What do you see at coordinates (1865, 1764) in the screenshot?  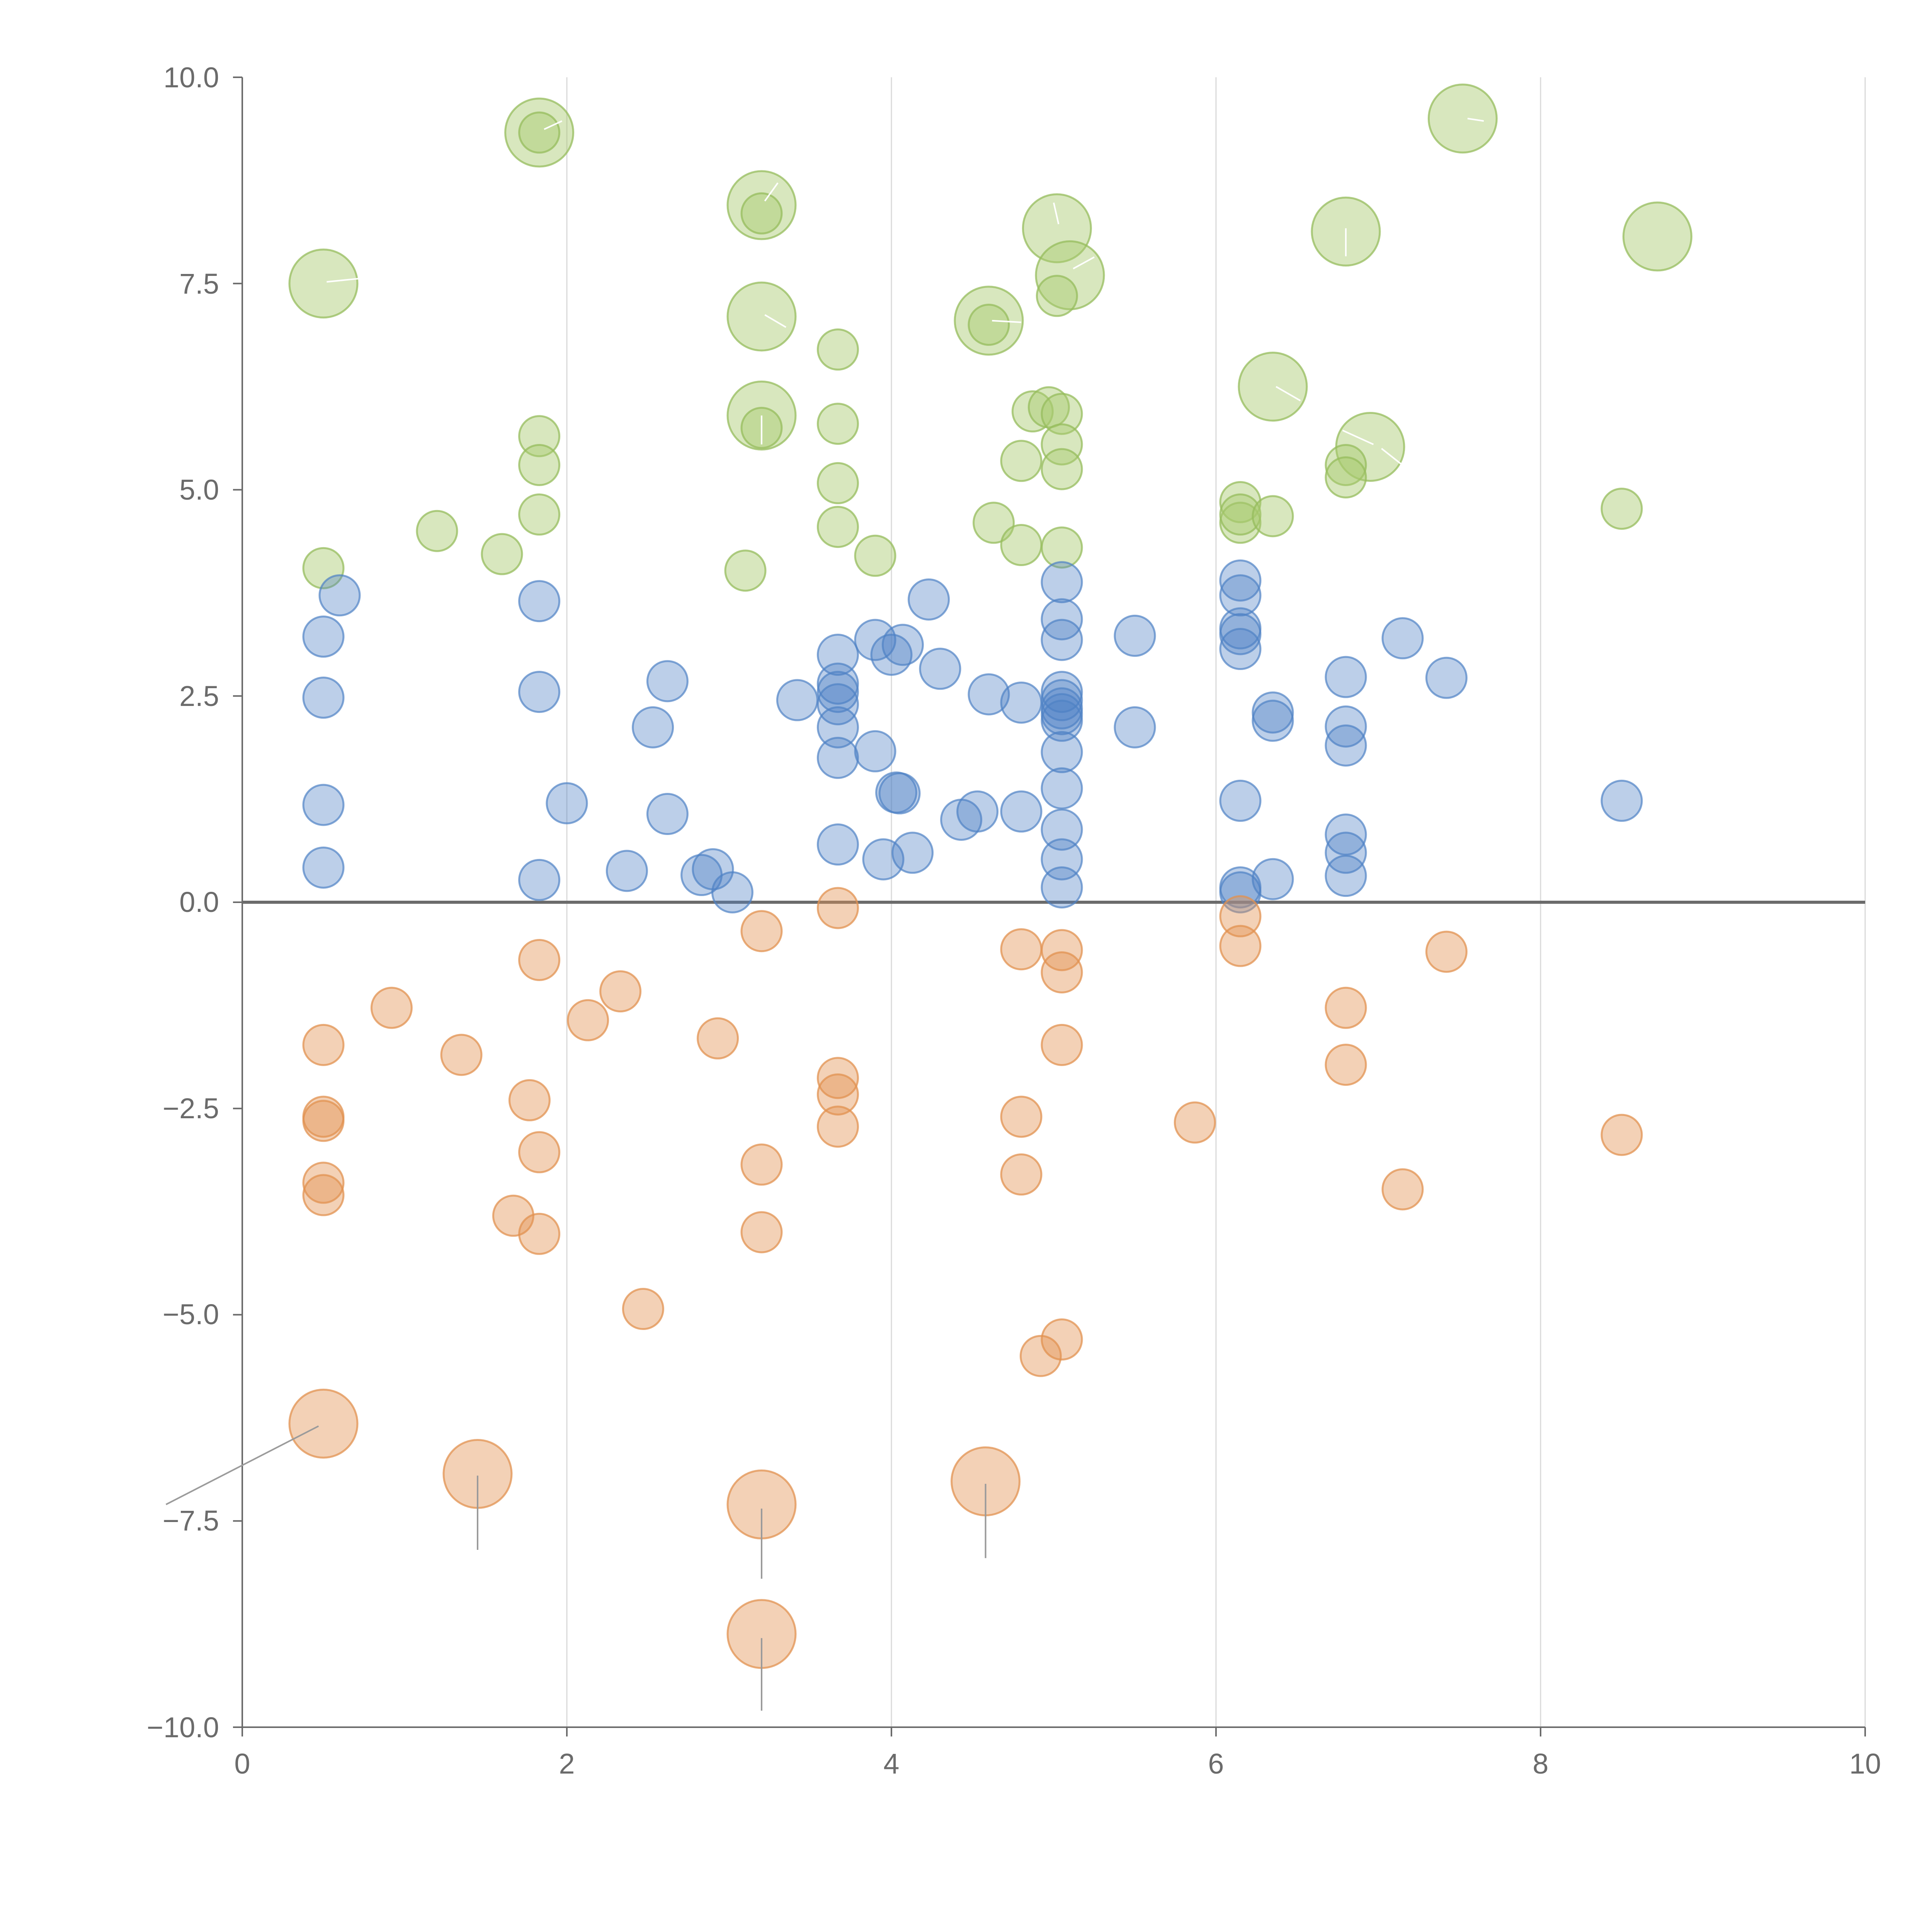 I see `x-tick-label: 10` at bounding box center [1865, 1764].